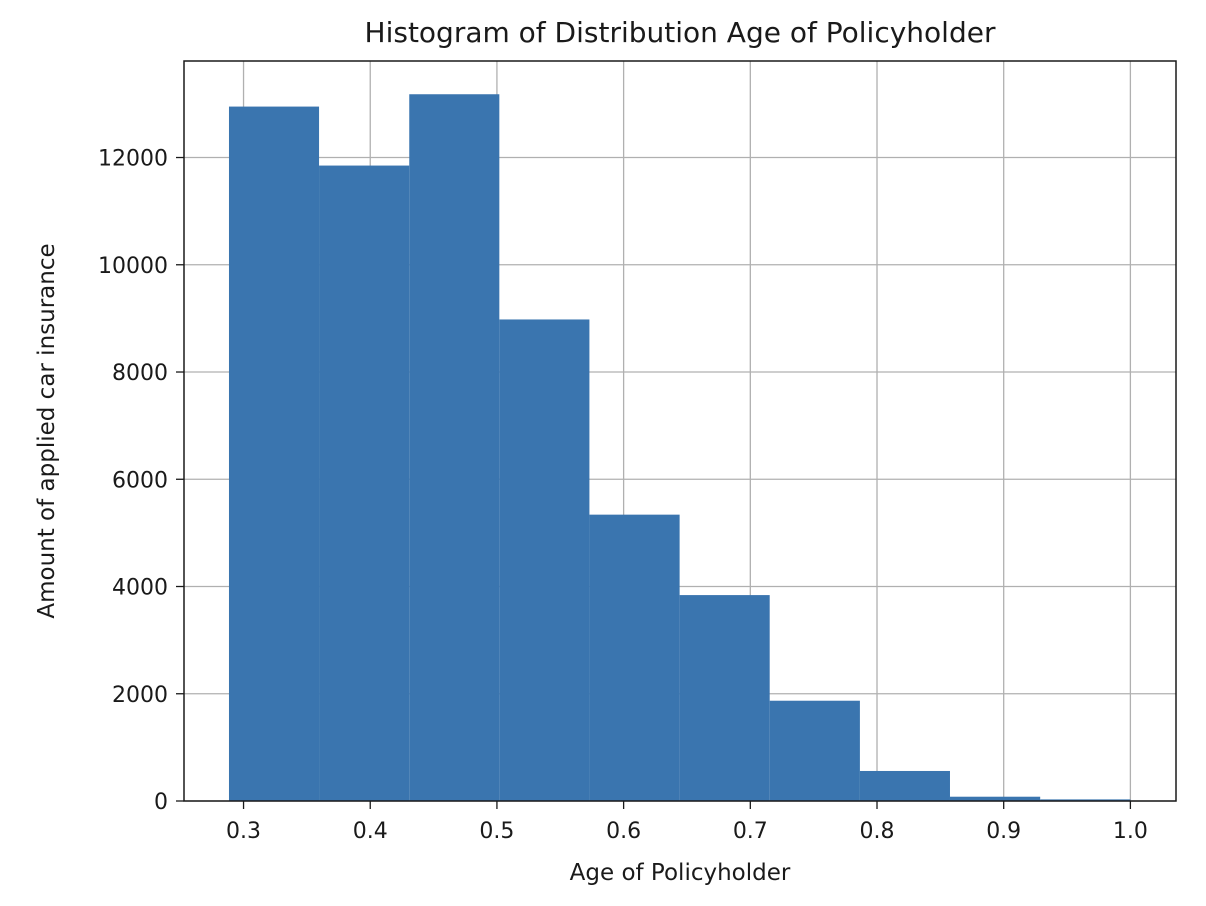 Image resolution: width=1206 pixels, height=906 pixels. I want to click on y-tick-label: 6000, so click(140, 480).